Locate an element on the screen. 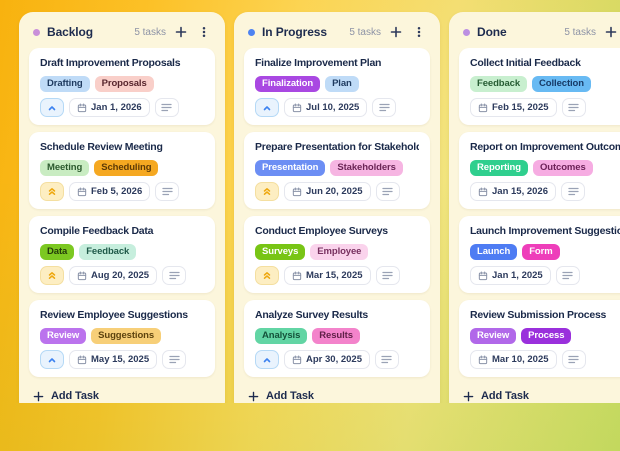 The image size is (620, 451). tag-chip: Meeting is located at coordinates (65, 168).